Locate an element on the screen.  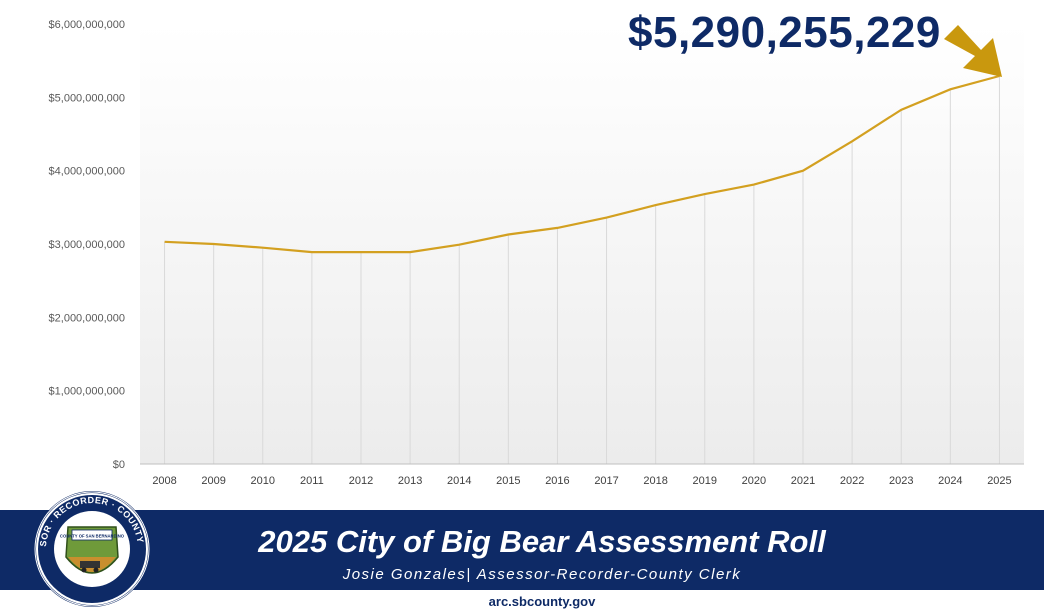
y-tick-label: $3,000,000,000 is located at coordinates (87, 245).